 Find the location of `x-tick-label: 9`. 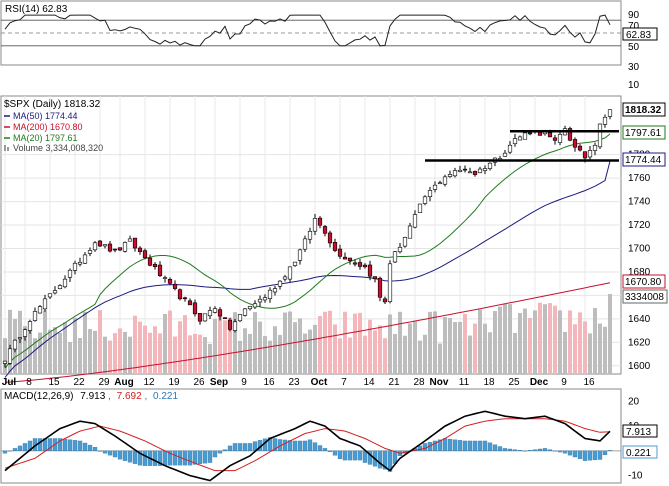

x-tick-label: 9 is located at coordinates (244, 382).